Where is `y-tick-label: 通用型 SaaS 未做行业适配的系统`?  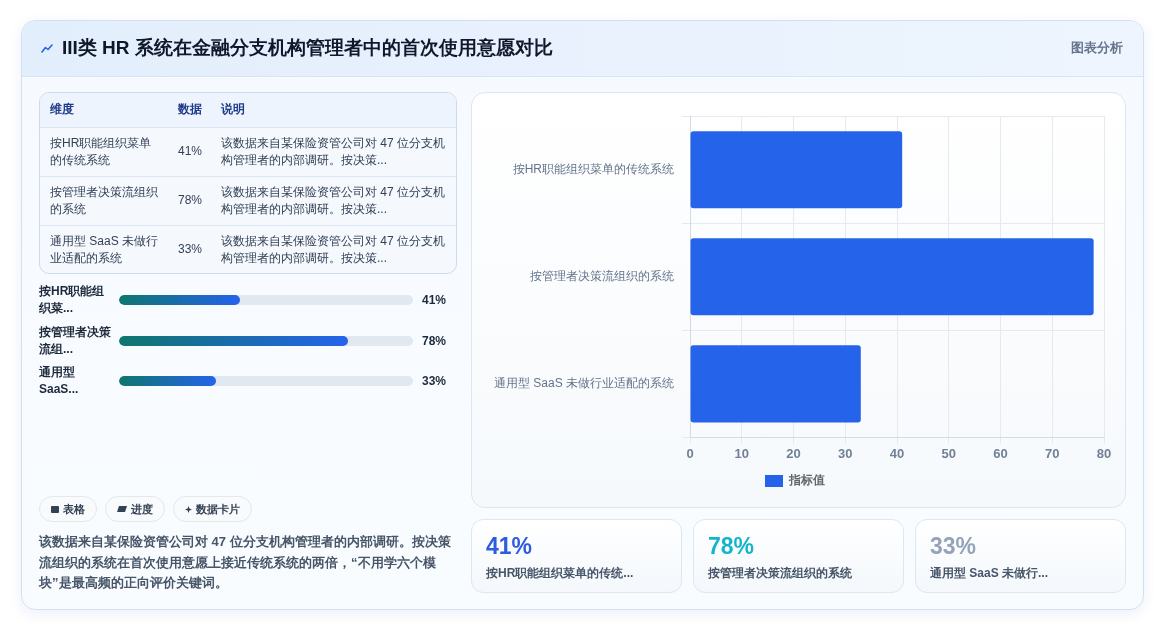 y-tick-label: 通用型 SaaS 未做行业适配的系统 is located at coordinates (584, 383).